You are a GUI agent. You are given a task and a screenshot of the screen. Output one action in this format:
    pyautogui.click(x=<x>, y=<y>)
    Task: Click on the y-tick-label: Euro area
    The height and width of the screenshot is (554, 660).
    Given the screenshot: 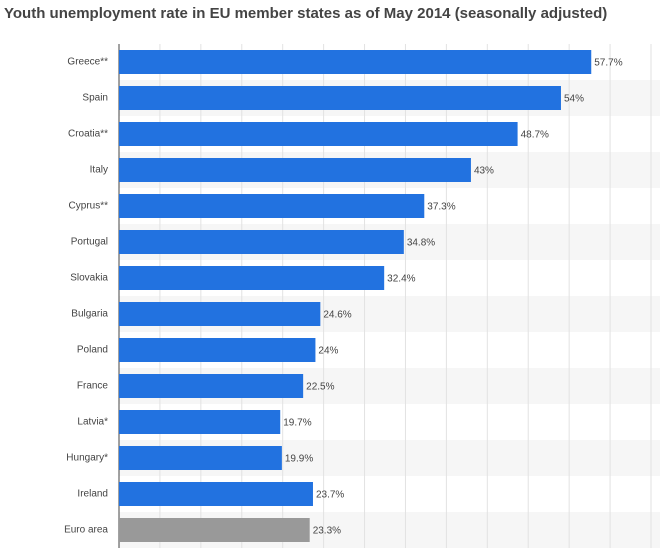 What is the action you would take?
    pyautogui.click(x=86, y=530)
    